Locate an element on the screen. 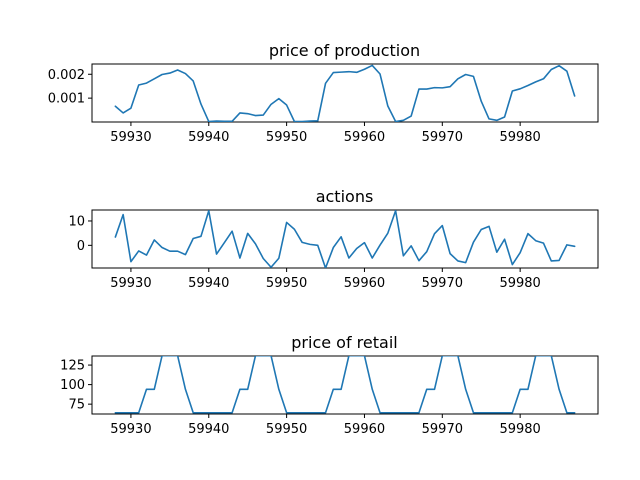 Image resolution: width=640 pixels, height=480 pixels. x-tick-label-price-of-retail: 59940 is located at coordinates (208, 429).